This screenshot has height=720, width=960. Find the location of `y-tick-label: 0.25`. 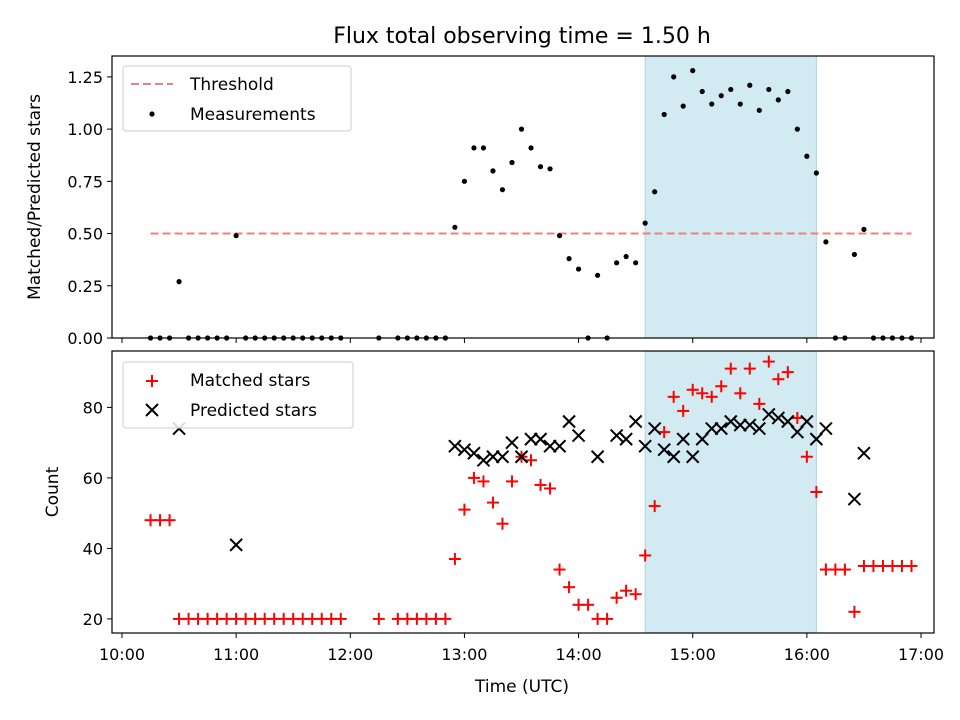

y-tick-label: 0.25 is located at coordinates (85, 286).